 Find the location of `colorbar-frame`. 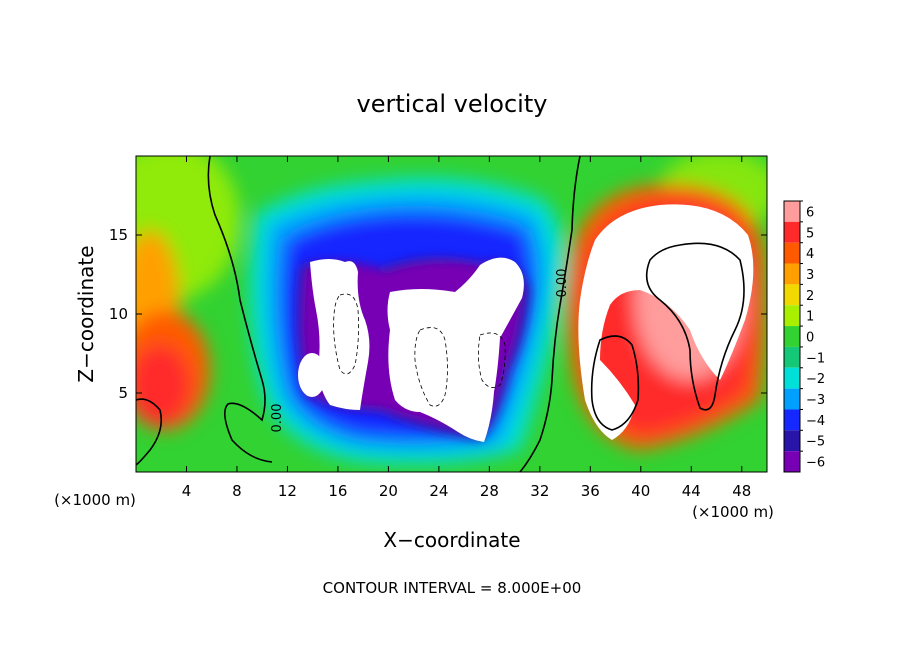

colorbar-frame is located at coordinates (792, 336).